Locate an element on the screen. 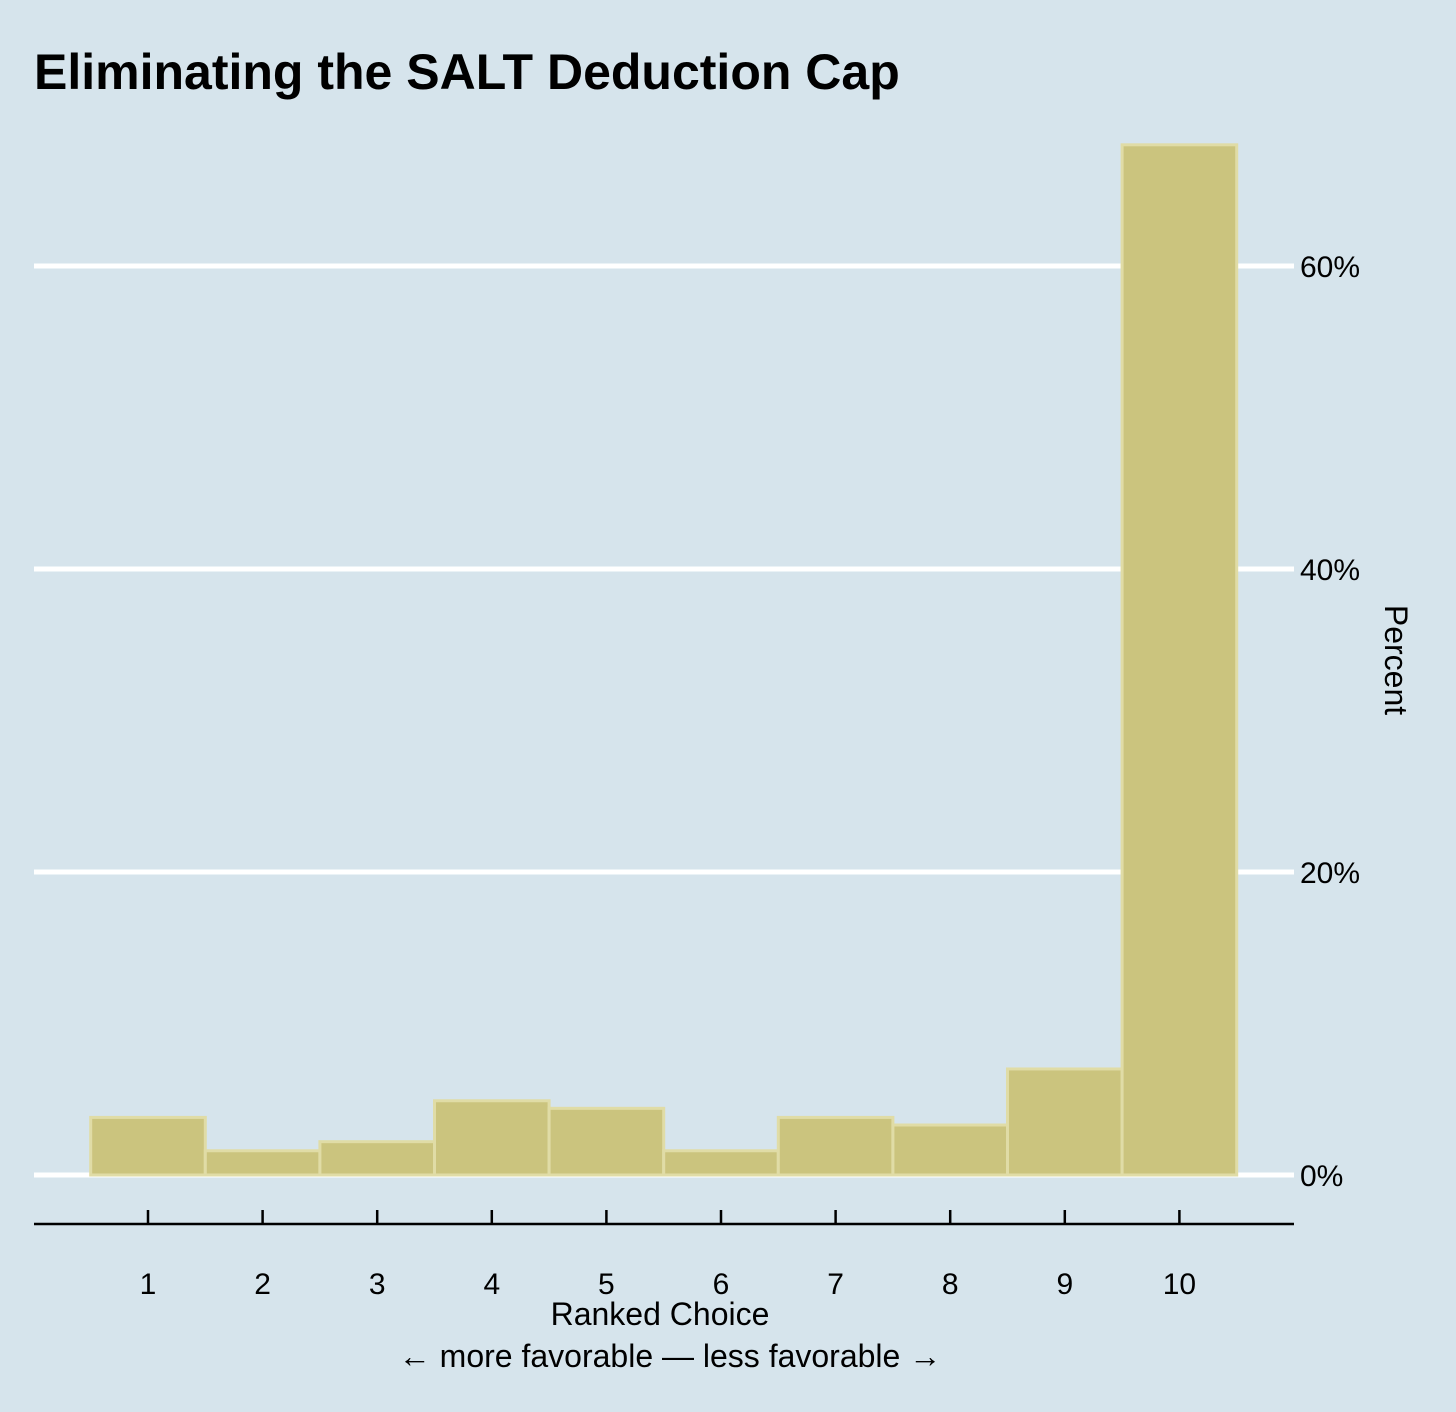 The width and height of the screenshot is (1456, 1412). x-tick-label: 5 is located at coordinates (606, 1284).